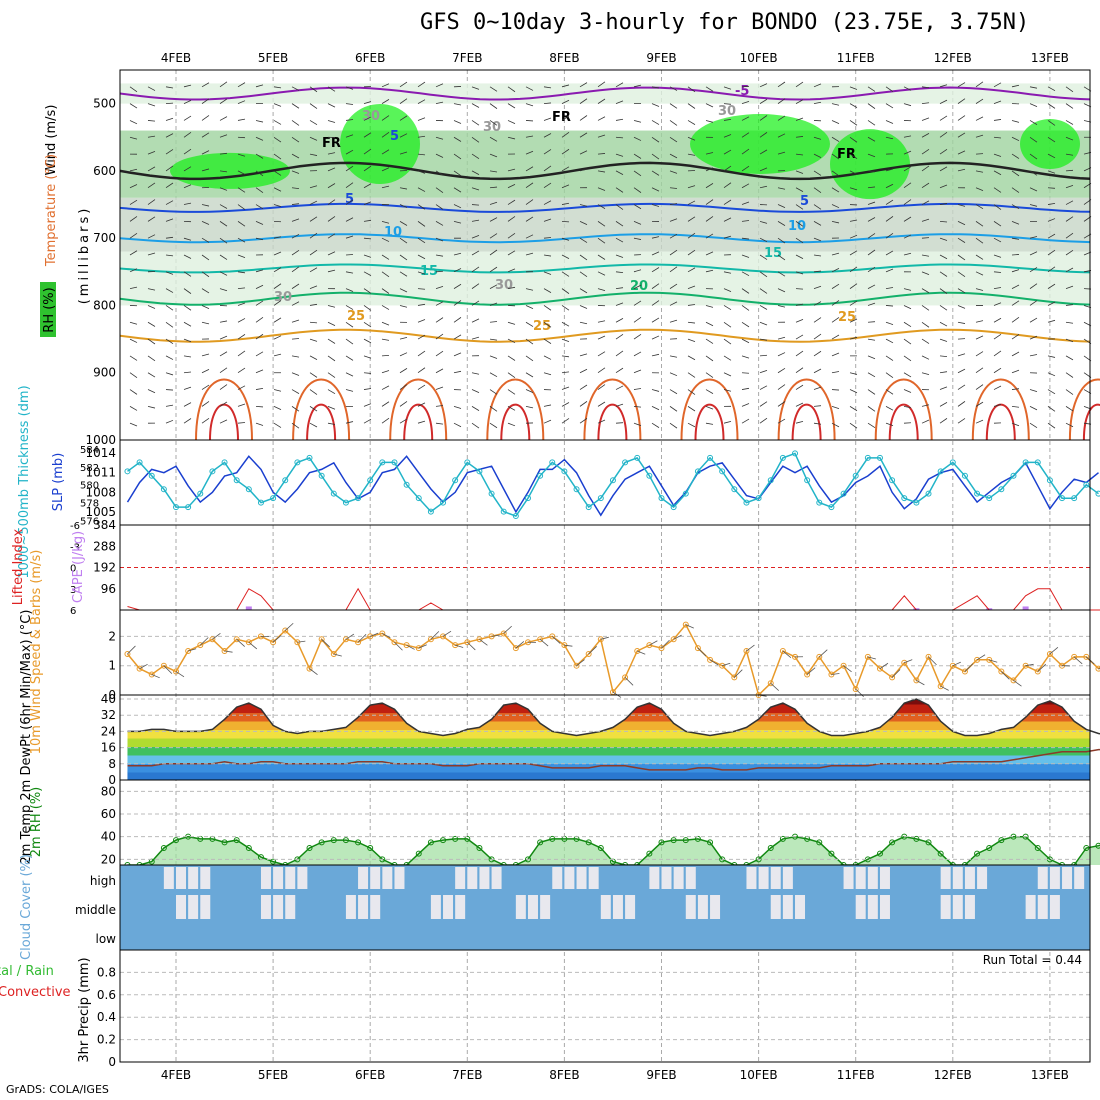 Image resolution: width=1100 pixels, height=1100 pixels. Describe the element at coordinates (612, 486) in the screenshot. I see `slp-line` at that location.